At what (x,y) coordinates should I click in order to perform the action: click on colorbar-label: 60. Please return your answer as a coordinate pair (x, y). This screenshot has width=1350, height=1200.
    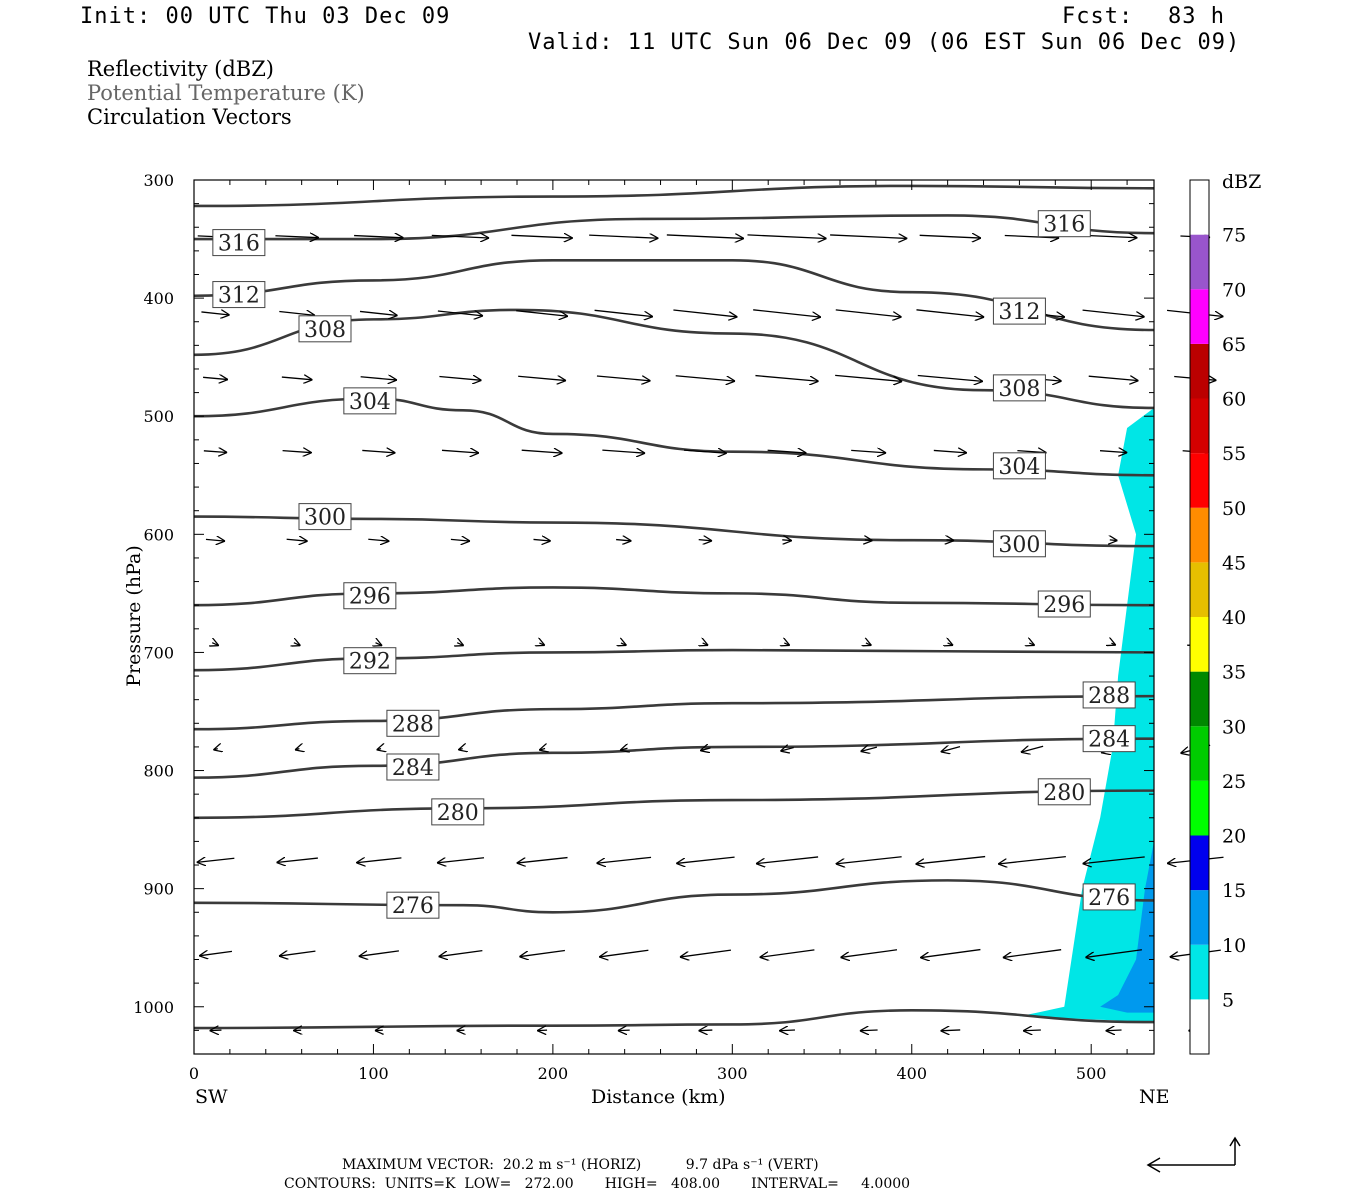
    Looking at the image, I should click on (1234, 400).